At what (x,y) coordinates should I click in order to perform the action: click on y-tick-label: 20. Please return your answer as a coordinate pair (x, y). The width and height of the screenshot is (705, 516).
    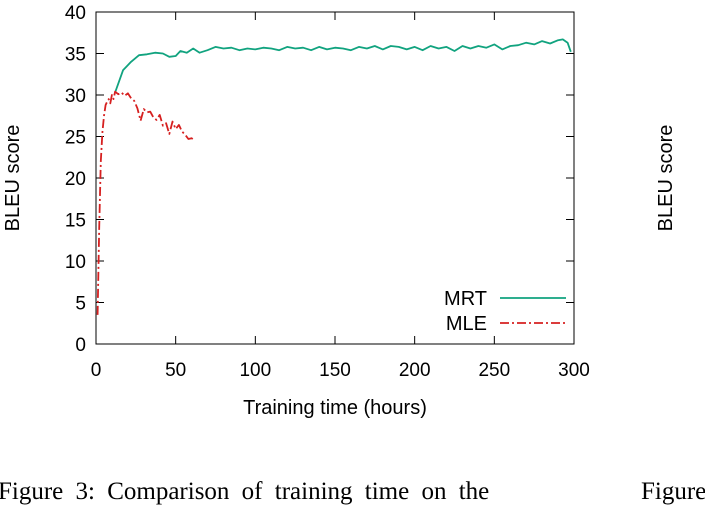
    Looking at the image, I should click on (75, 179).